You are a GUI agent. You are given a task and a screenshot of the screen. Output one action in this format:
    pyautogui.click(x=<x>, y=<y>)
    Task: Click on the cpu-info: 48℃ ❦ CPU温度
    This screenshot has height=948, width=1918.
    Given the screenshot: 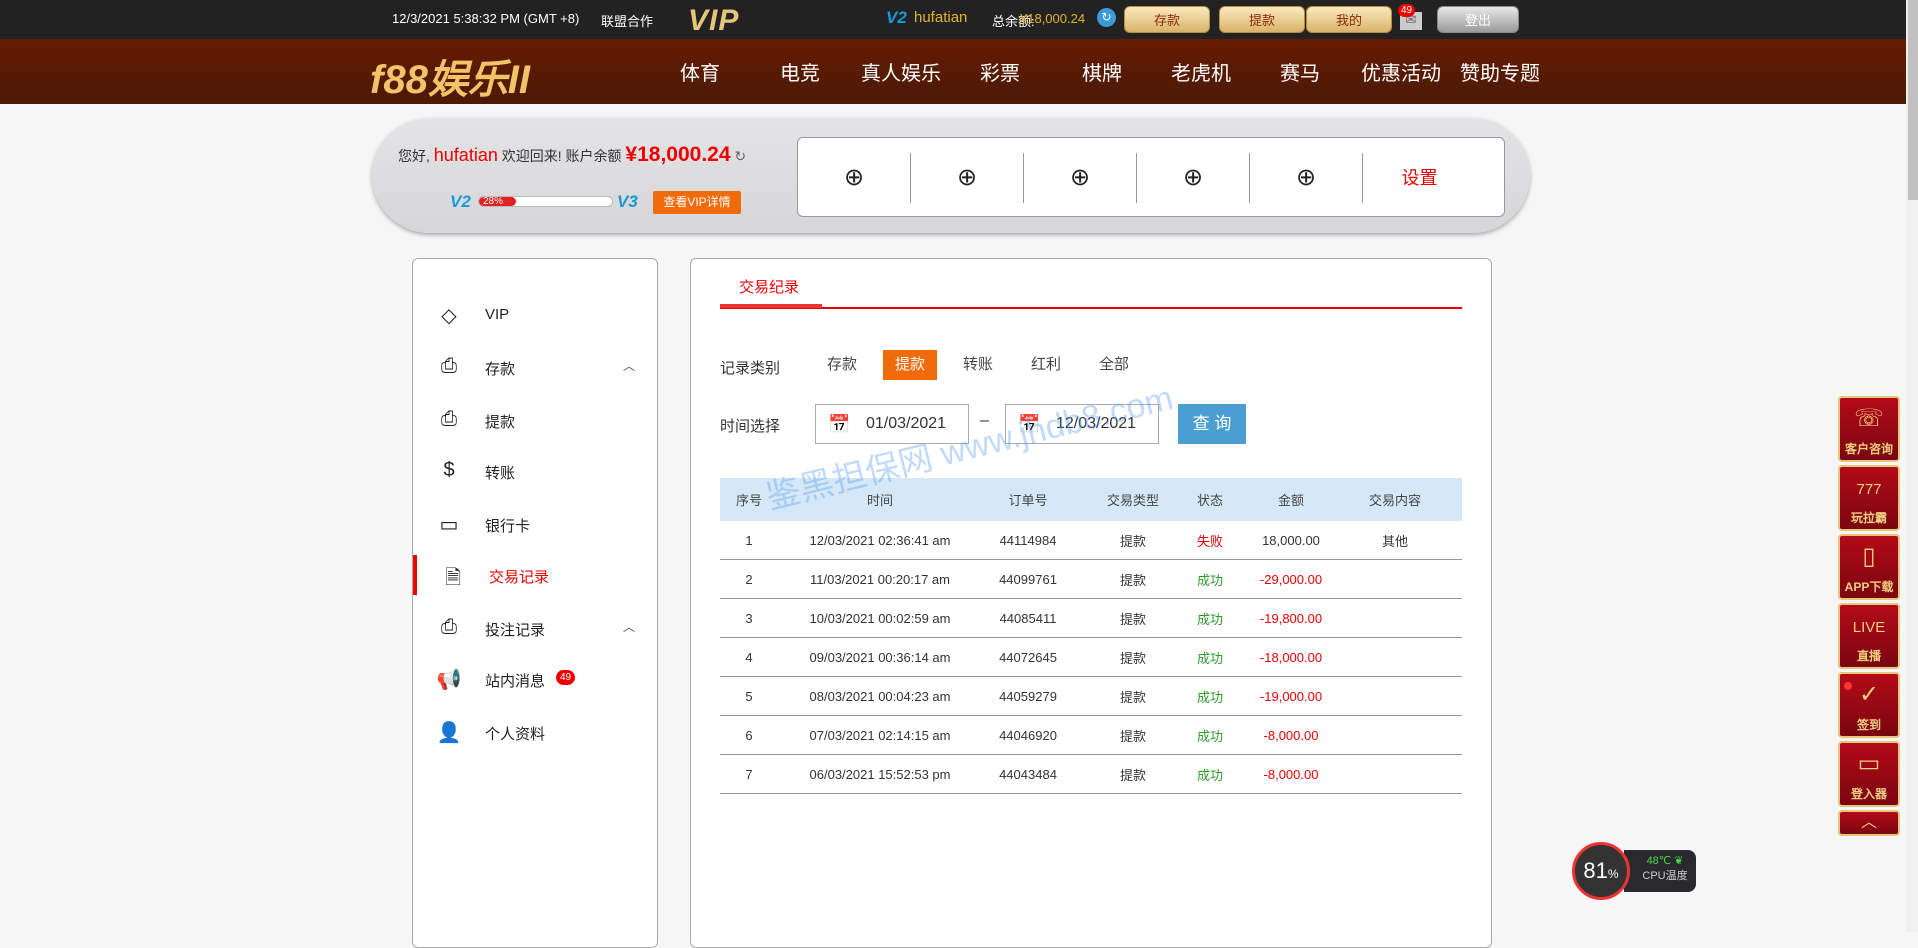 What is the action you would take?
    pyautogui.click(x=1660, y=871)
    